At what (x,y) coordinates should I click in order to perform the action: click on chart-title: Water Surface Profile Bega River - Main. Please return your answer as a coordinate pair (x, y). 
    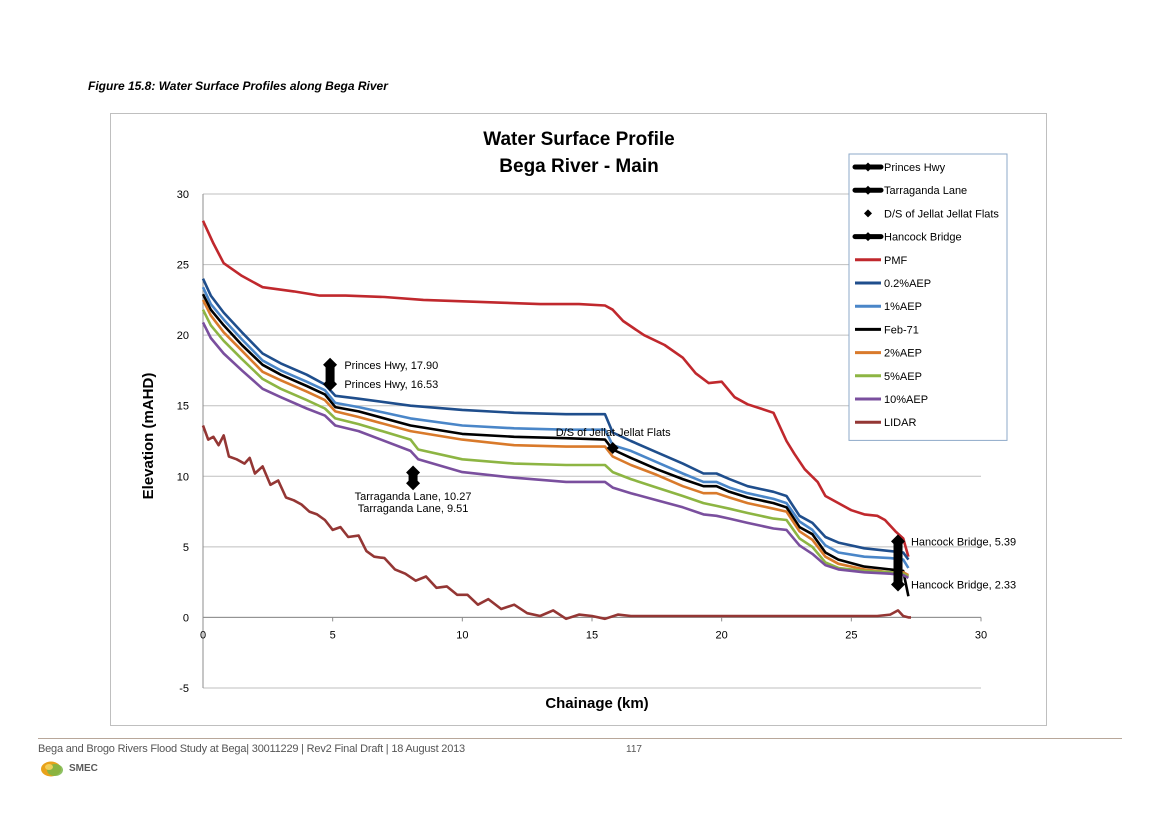
    Looking at the image, I should click on (578, 153).